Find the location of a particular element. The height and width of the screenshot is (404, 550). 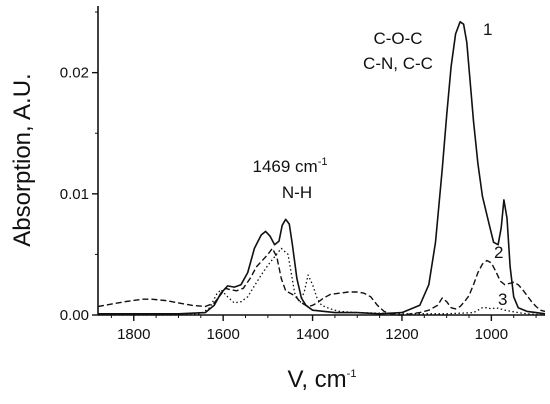

x-tick-label-1800: 1800 is located at coordinates (133, 334).